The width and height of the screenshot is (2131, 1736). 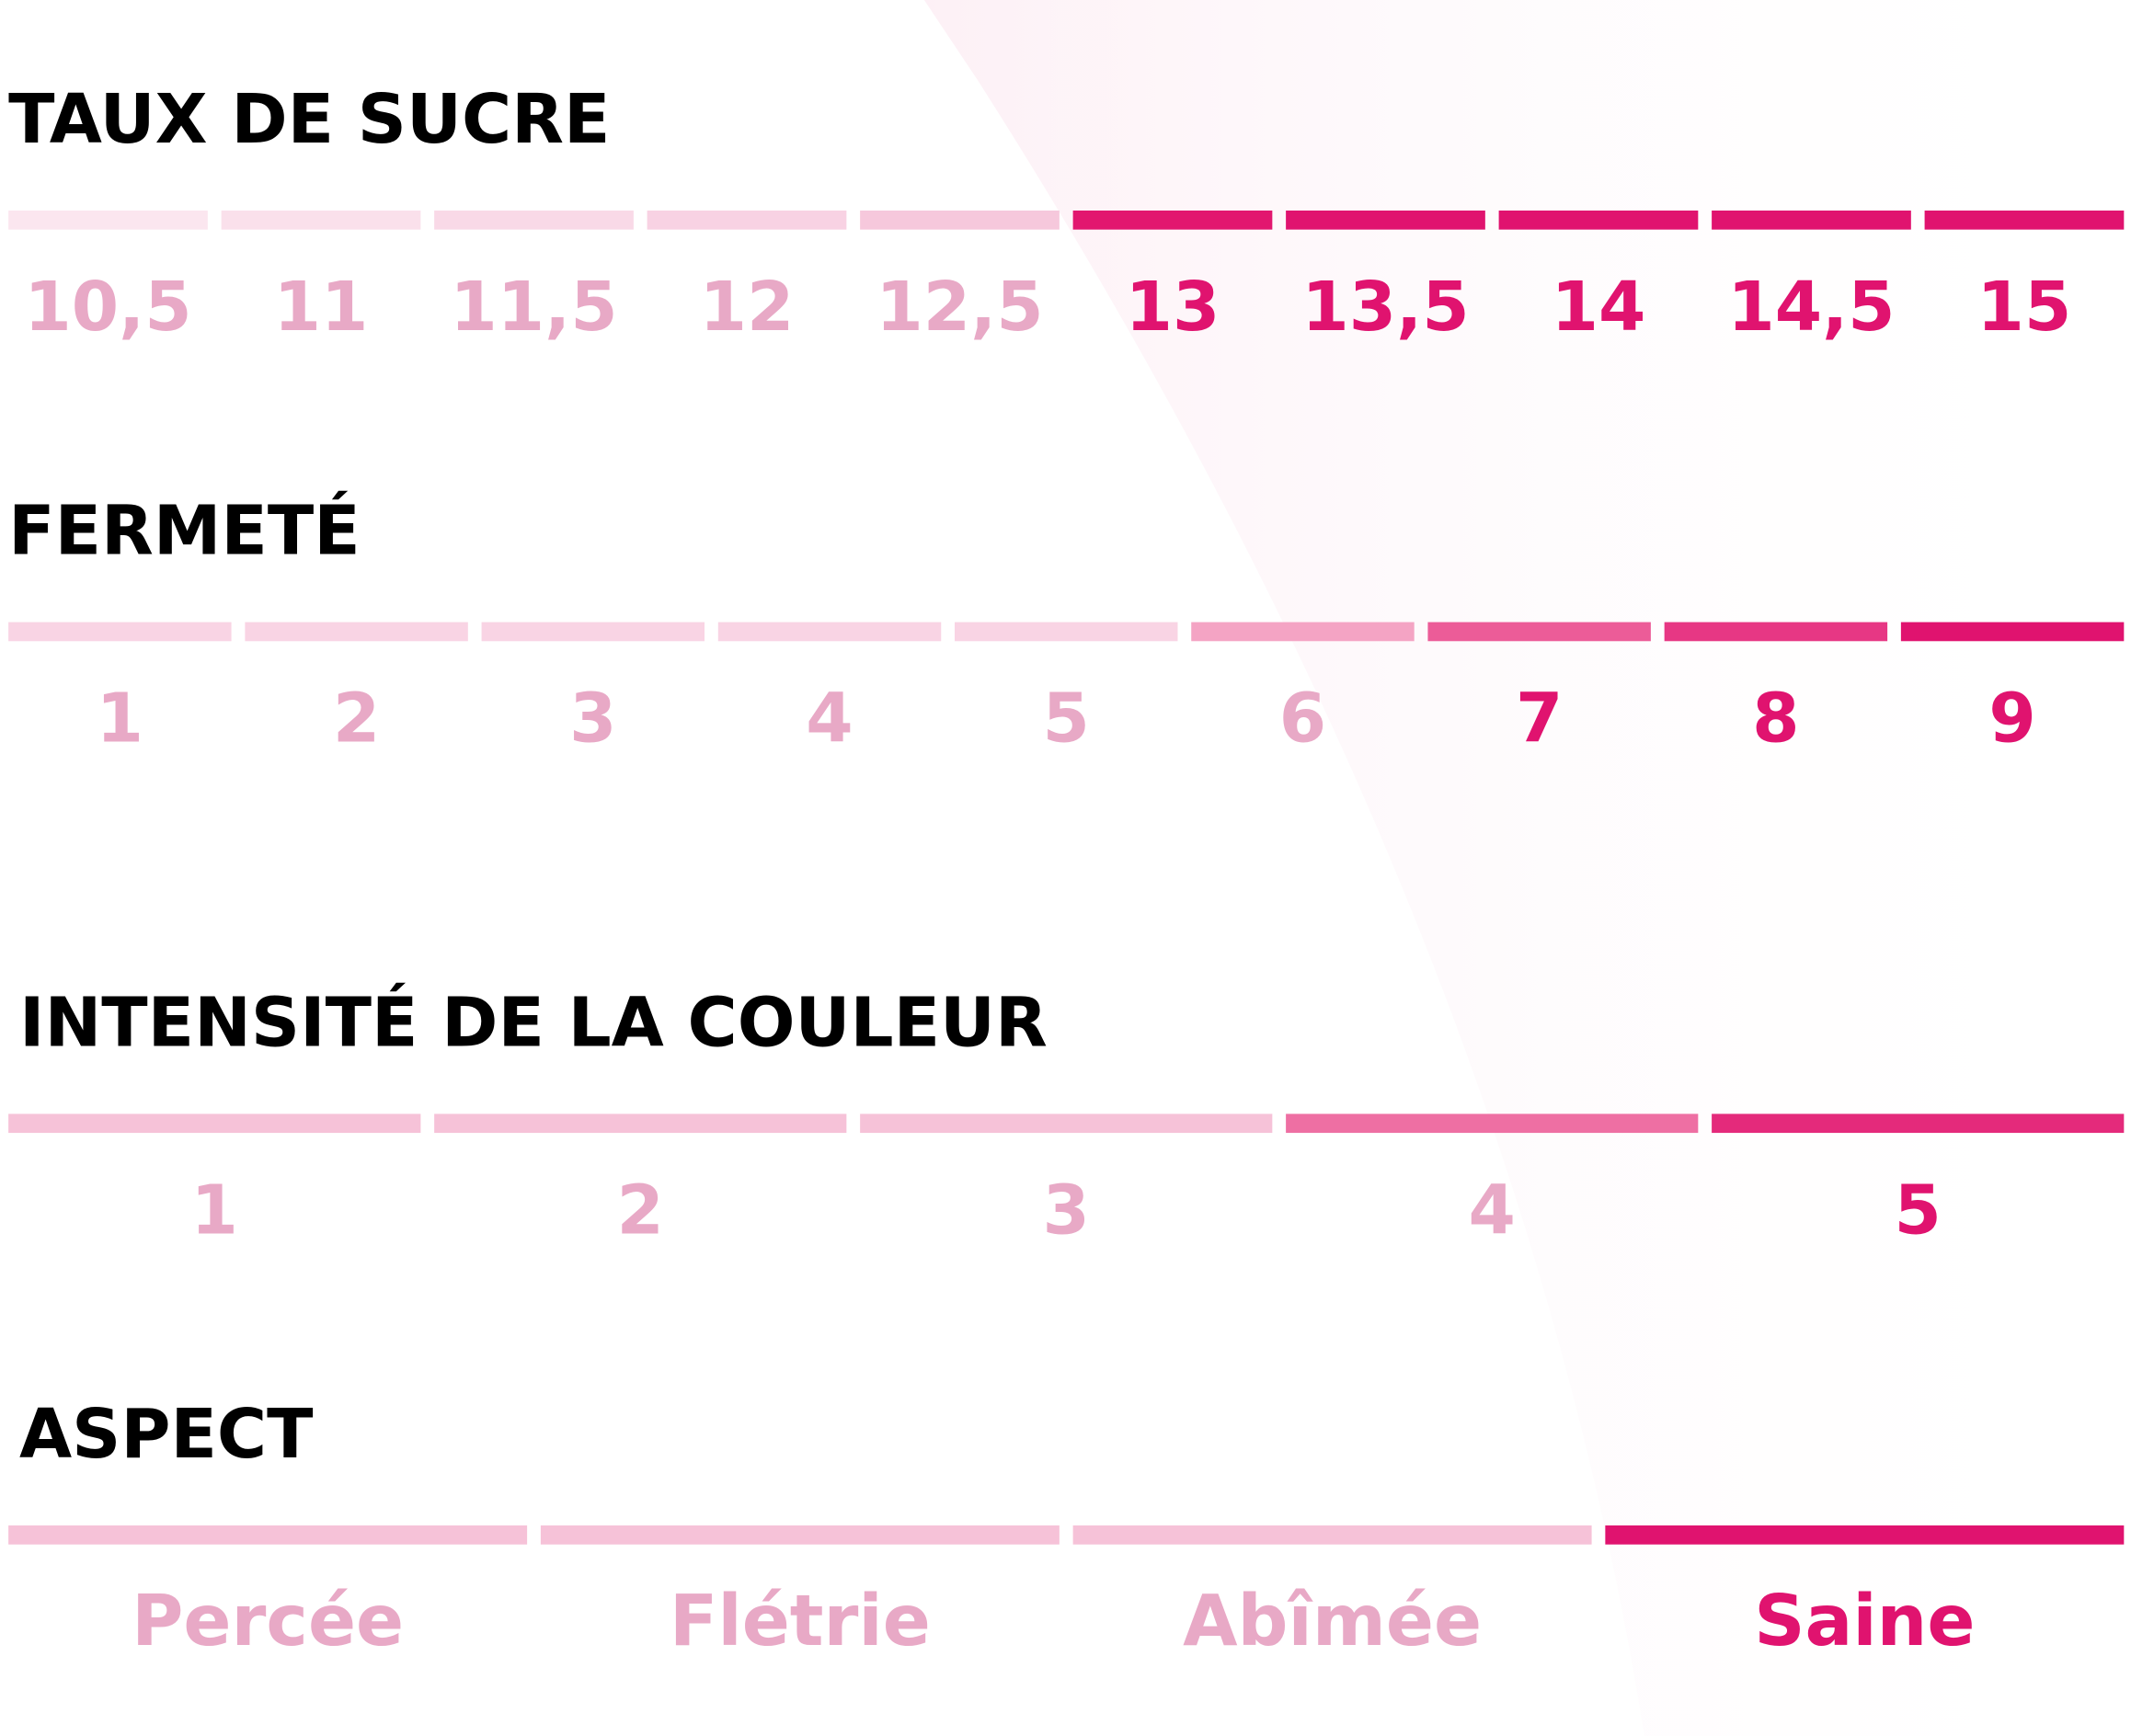 I want to click on section-title: ASPECT, so click(x=167, y=1434).